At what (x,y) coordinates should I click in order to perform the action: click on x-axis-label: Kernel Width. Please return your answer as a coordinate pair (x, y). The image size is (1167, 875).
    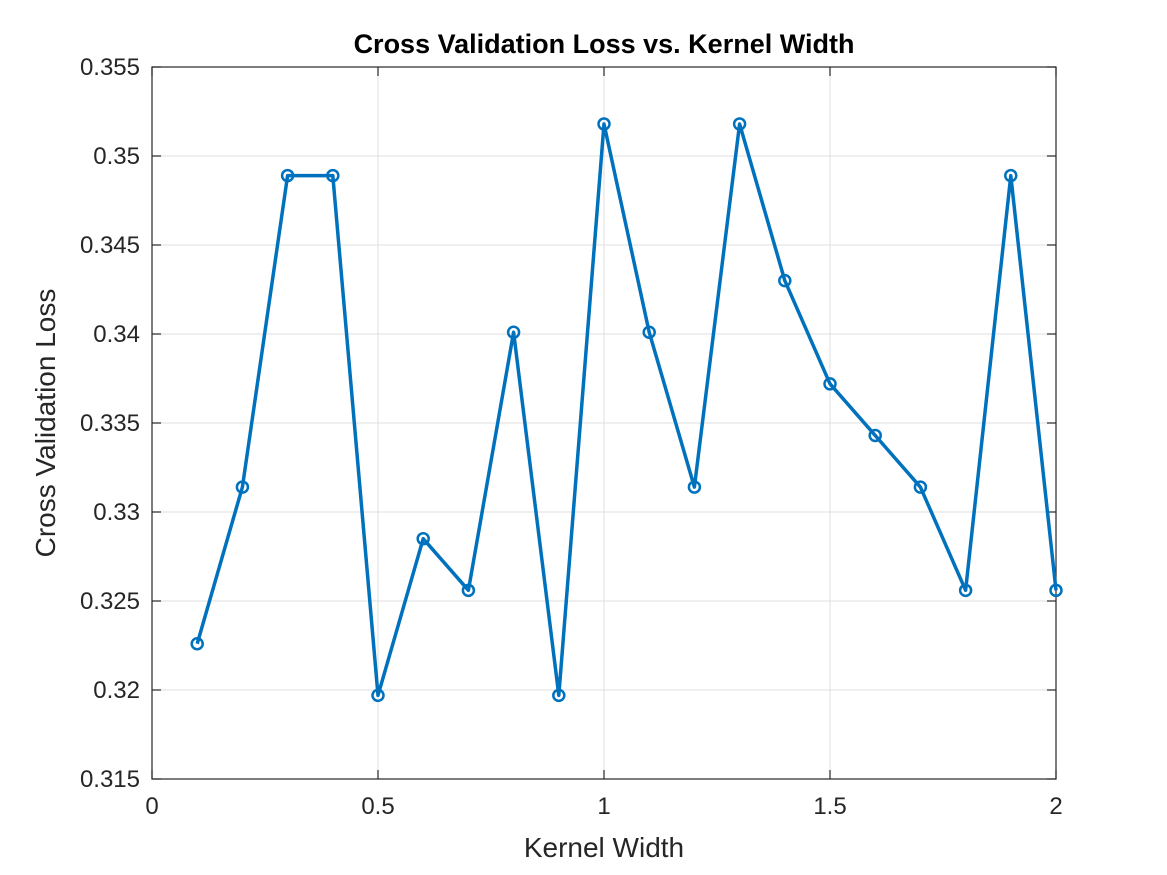
    Looking at the image, I should click on (604, 847).